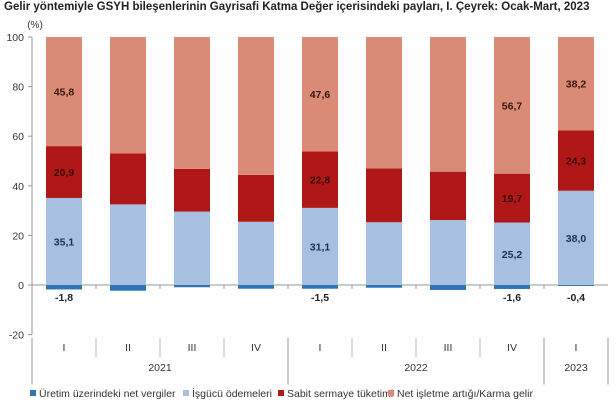 This screenshot has height=402, width=616. I want to click on data-label: 20,9, so click(64, 173).